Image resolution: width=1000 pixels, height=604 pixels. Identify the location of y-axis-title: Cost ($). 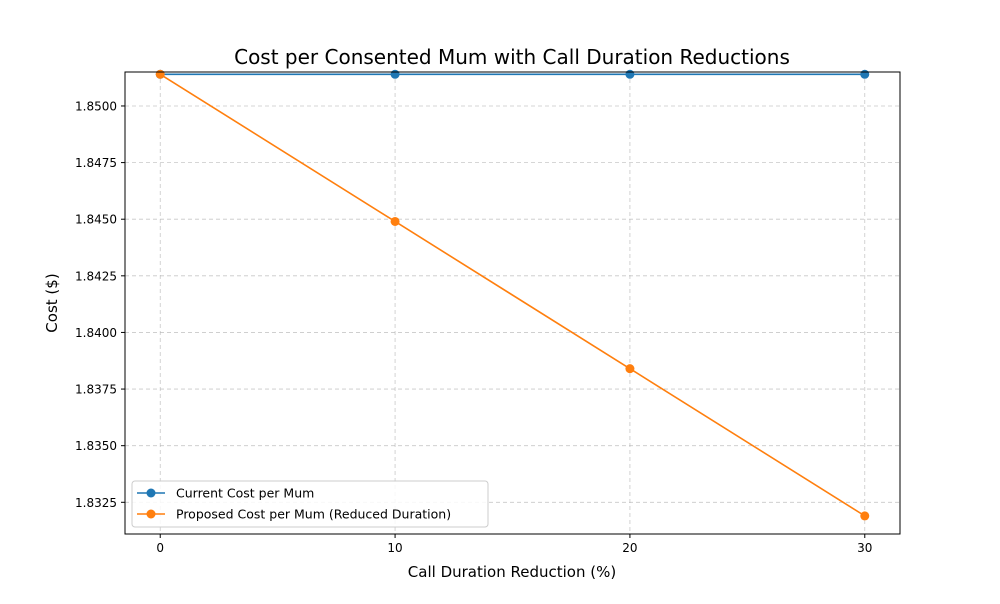
(52, 302).